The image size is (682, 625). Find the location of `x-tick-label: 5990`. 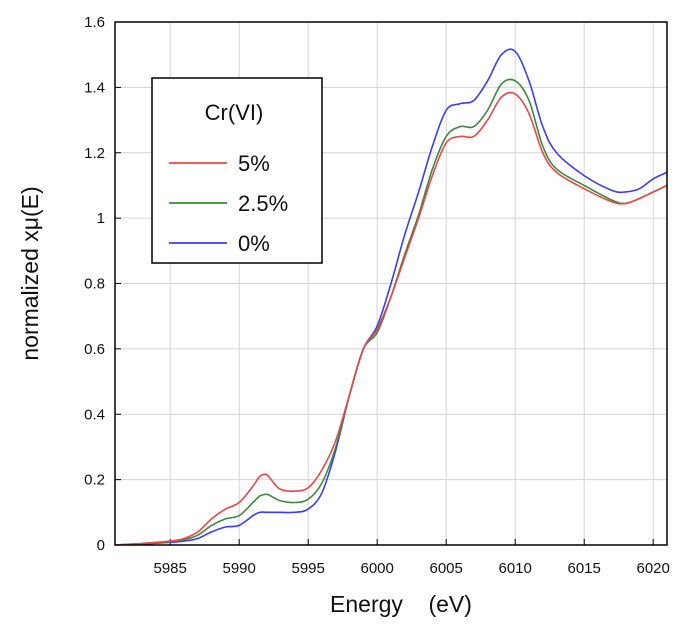

x-tick-label: 5990 is located at coordinates (239, 568).